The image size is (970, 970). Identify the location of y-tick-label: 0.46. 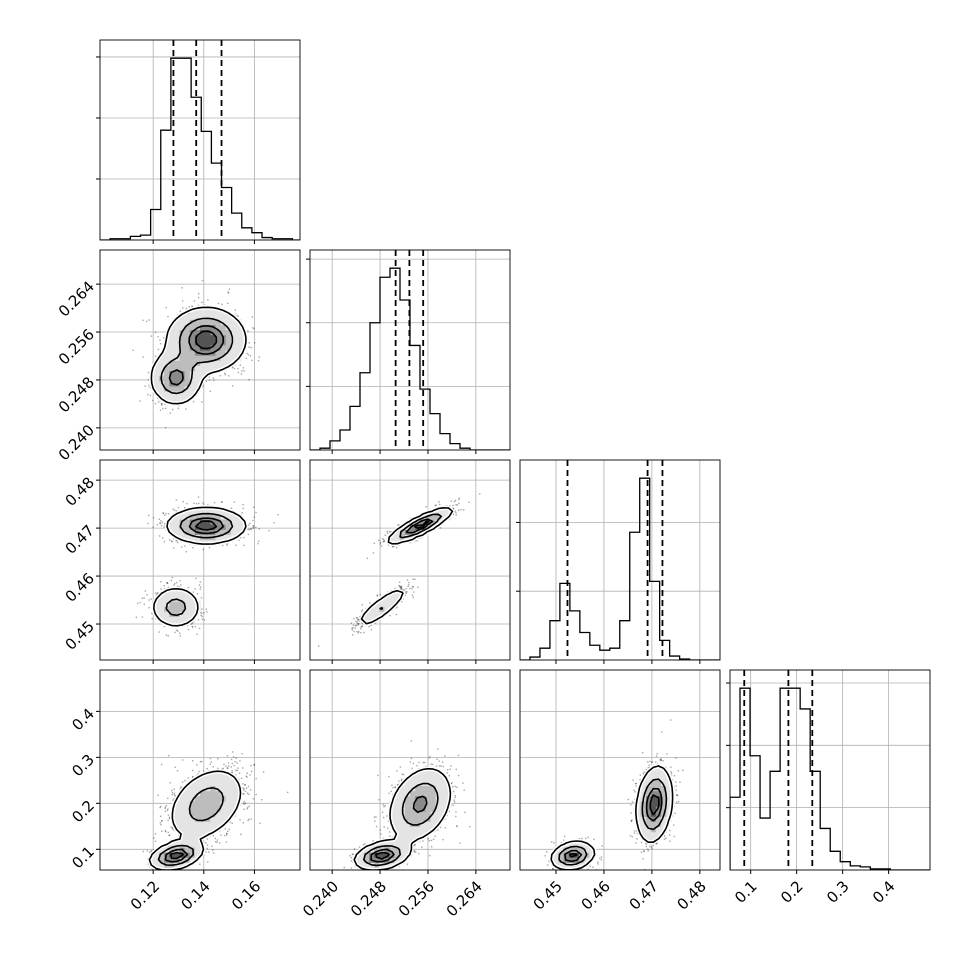
(80, 587).